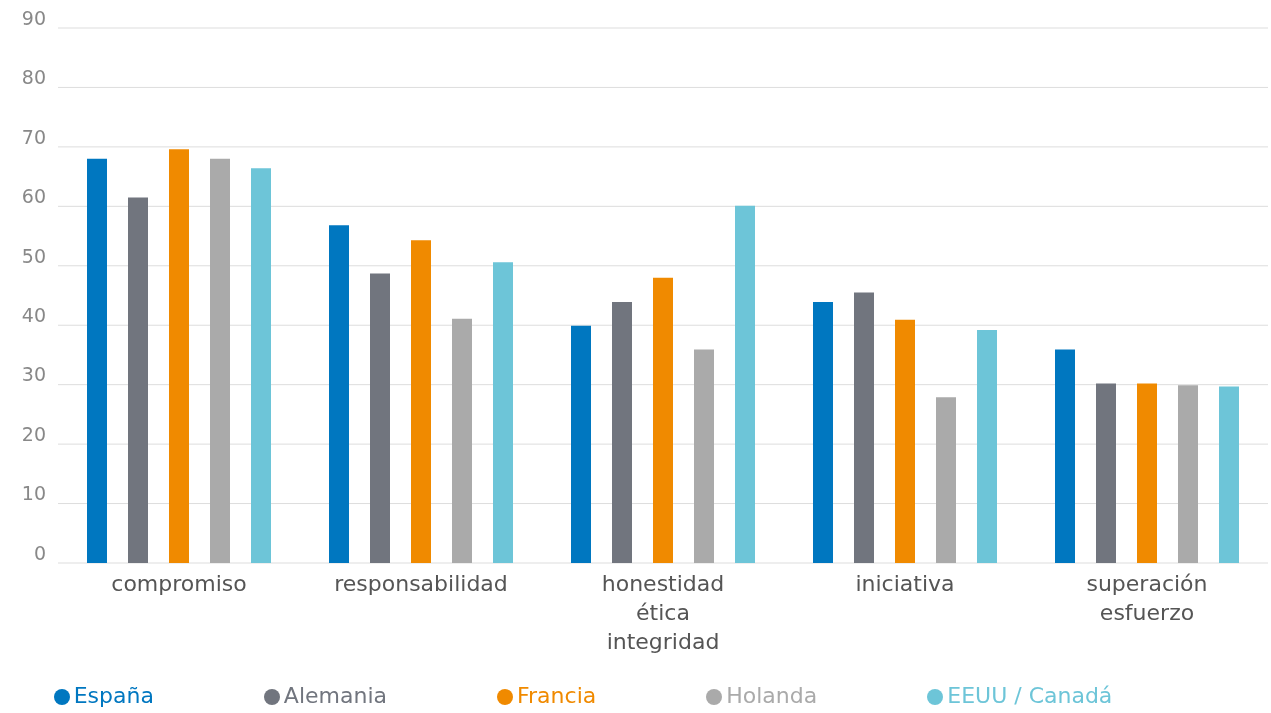  Describe the element at coordinates (179, 583) in the screenshot. I see `x-tick-label: compromiso` at that location.